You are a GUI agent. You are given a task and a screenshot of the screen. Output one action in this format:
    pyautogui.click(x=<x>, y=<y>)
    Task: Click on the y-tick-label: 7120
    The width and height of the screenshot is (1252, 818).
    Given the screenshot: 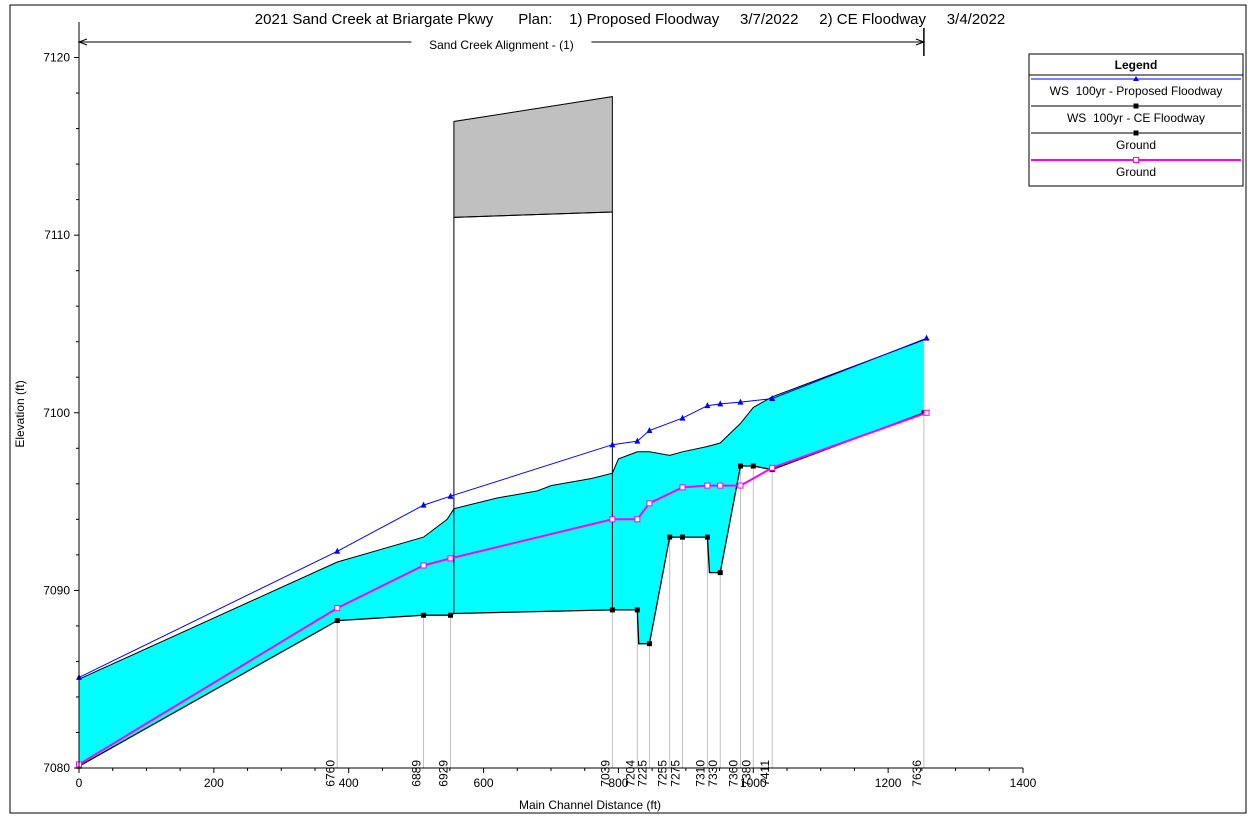 What is the action you would take?
    pyautogui.click(x=56, y=58)
    